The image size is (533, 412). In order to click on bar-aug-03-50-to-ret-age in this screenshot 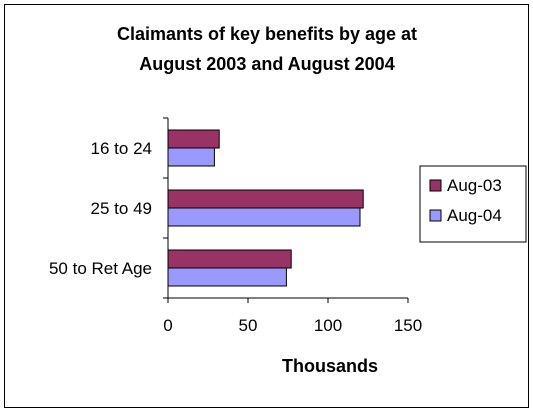, I will do `click(229, 259)`.